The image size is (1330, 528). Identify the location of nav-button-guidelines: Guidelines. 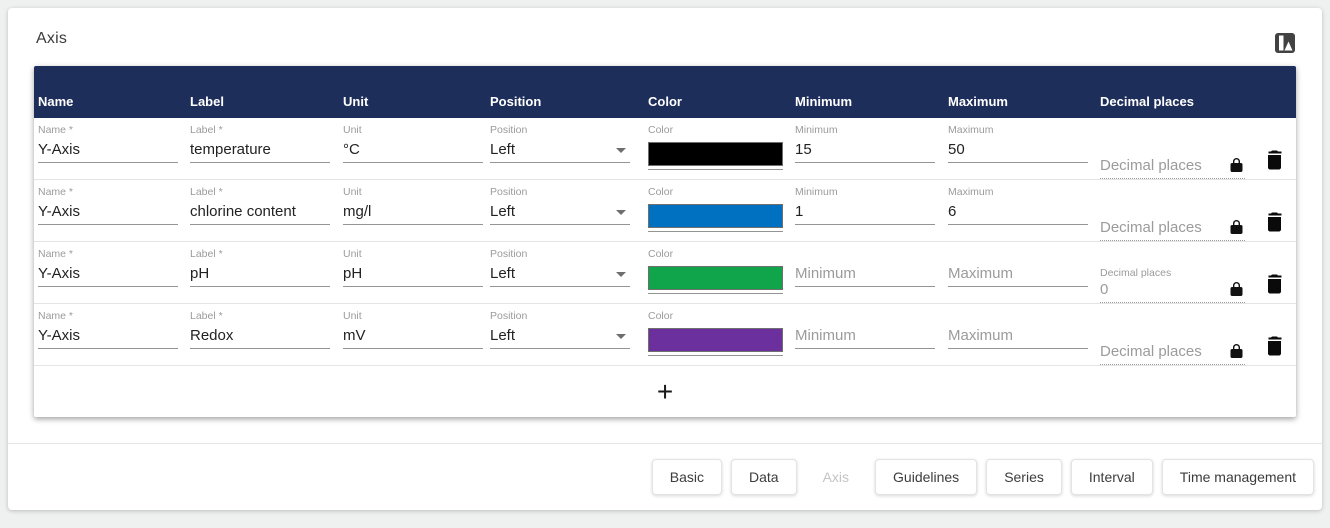
(926, 477).